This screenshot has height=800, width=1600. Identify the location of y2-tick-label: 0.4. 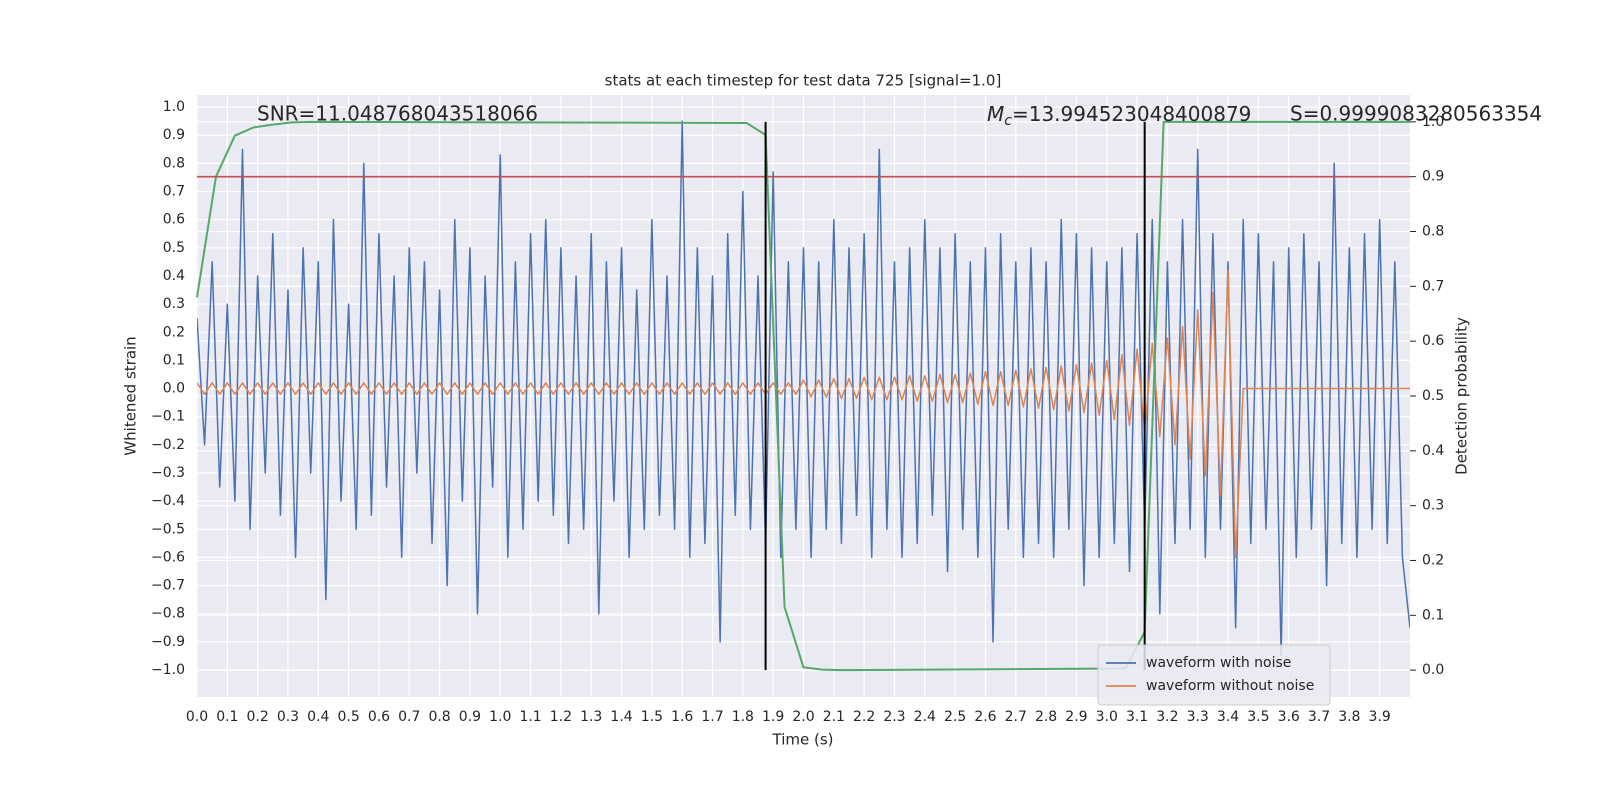
(1433, 451).